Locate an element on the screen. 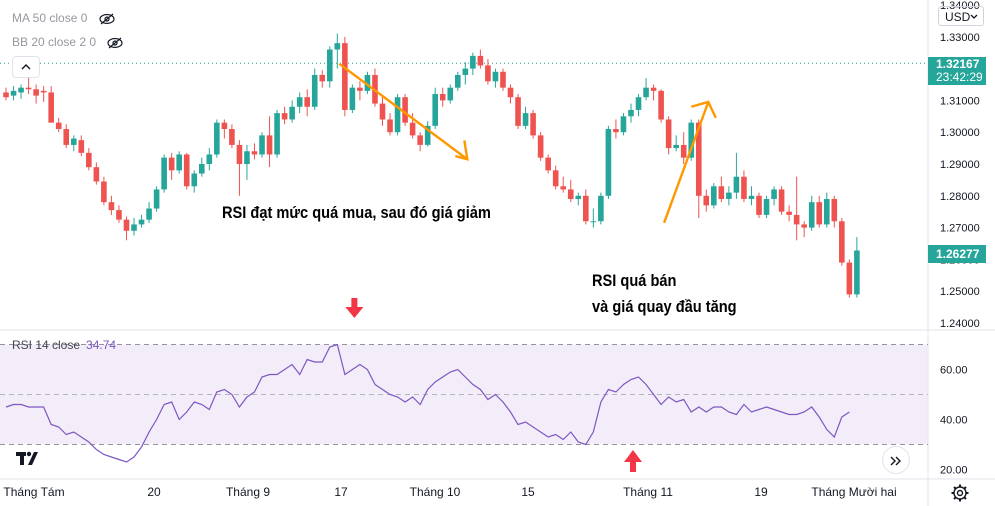 This screenshot has height=506, width=995. time-axis-label: Tháng Tám is located at coordinates (33, 492).